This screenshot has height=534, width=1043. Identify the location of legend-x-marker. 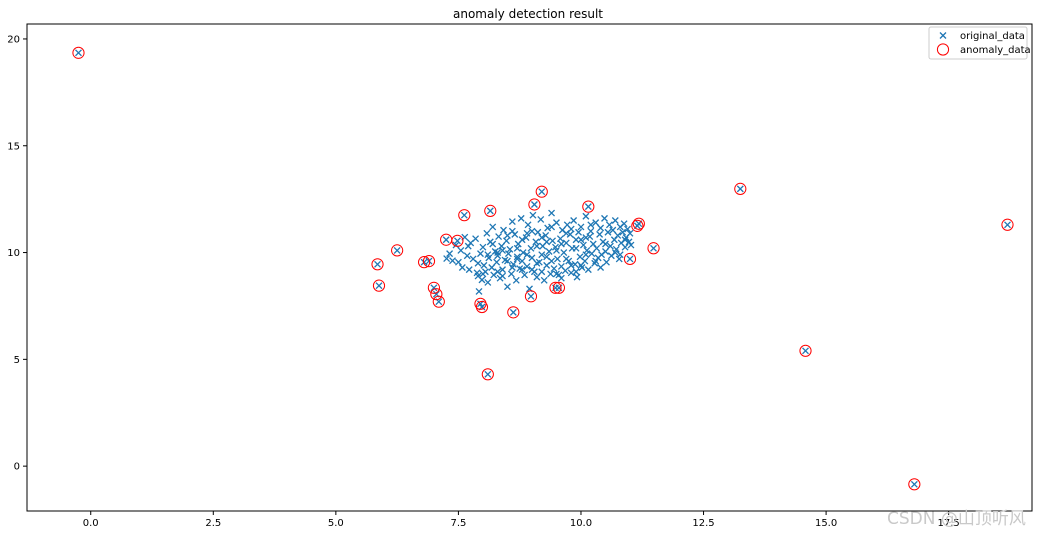
(943, 35).